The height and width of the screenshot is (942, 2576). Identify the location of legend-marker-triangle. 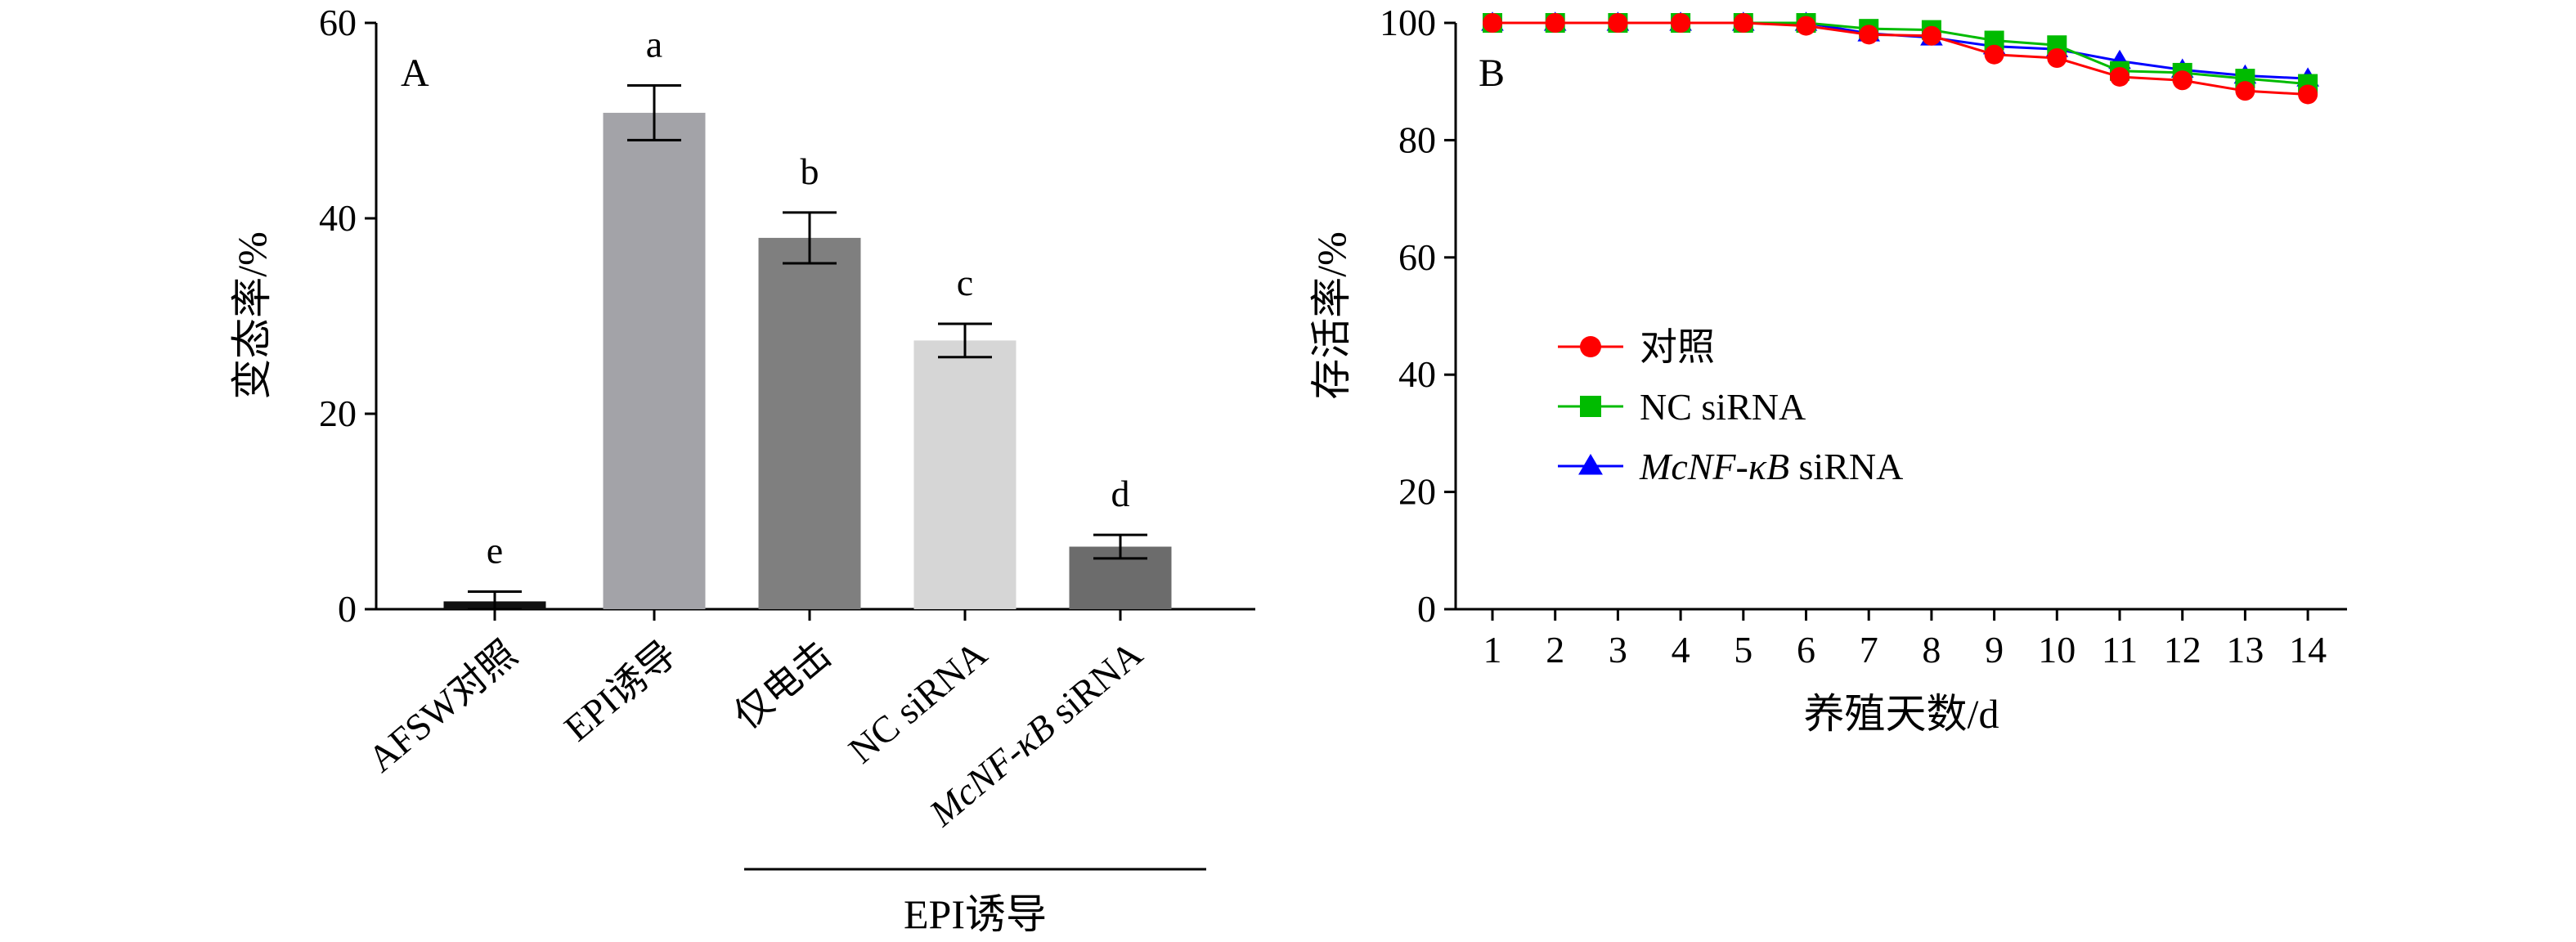
(1590, 464).